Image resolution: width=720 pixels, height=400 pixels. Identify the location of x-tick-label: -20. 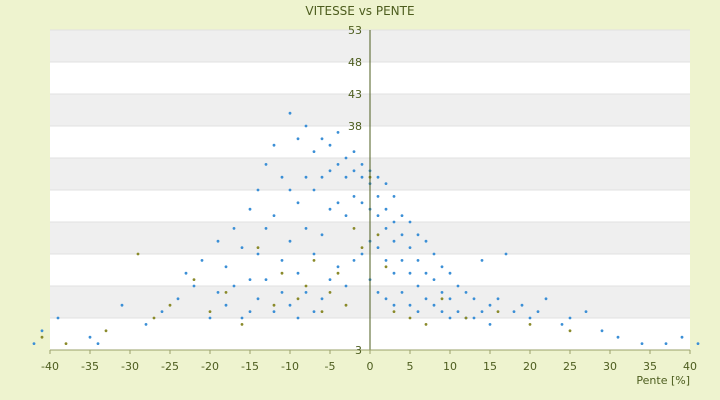
(210, 366).